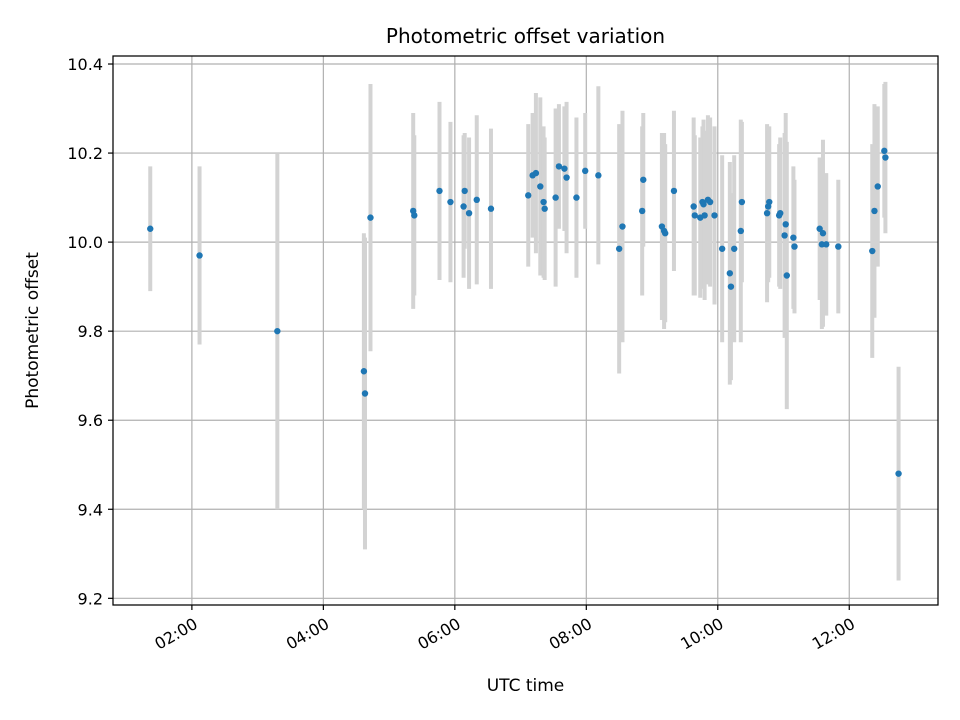 This screenshot has height=720, width=960. Describe the element at coordinates (525, 36) in the screenshot. I see `chart-title: Photometric offset variation` at that location.